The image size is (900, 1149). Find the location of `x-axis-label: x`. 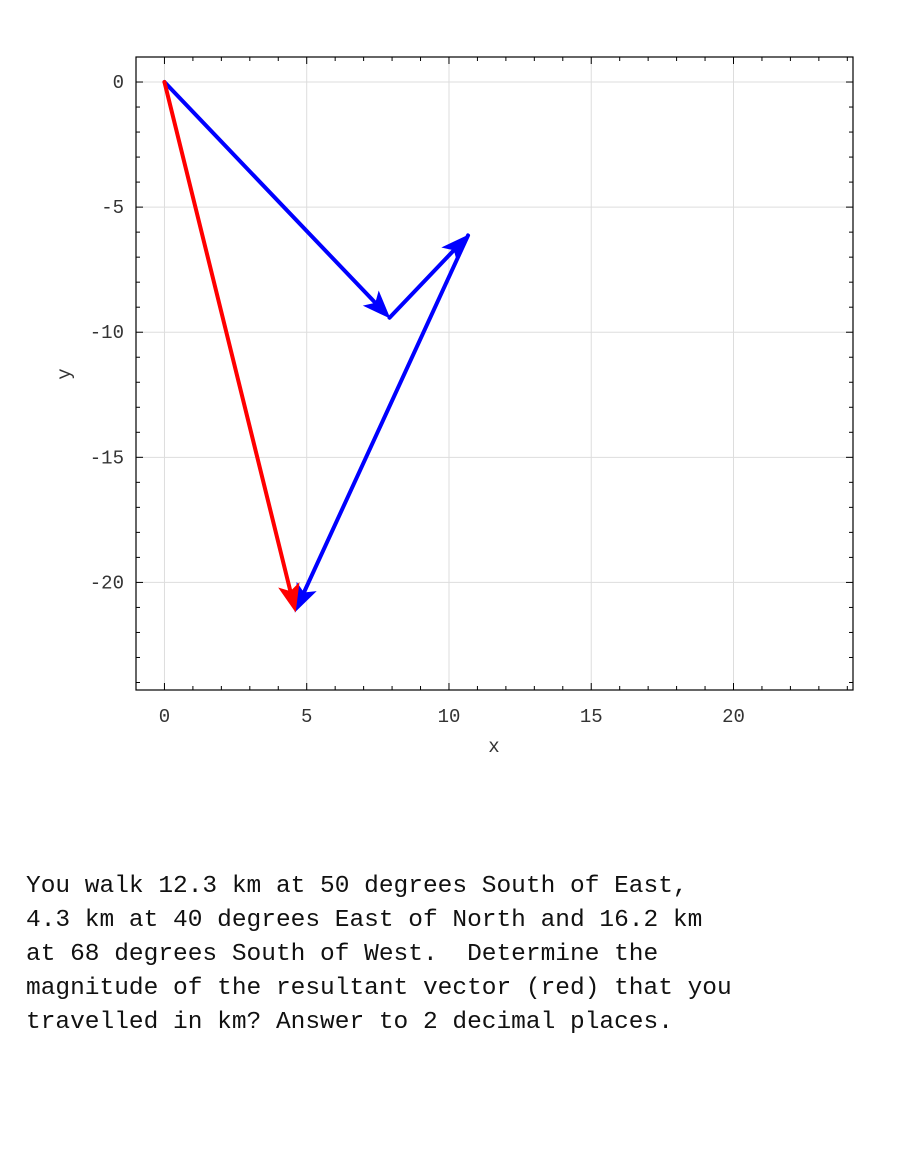

x-axis-label: x is located at coordinates (493, 747).